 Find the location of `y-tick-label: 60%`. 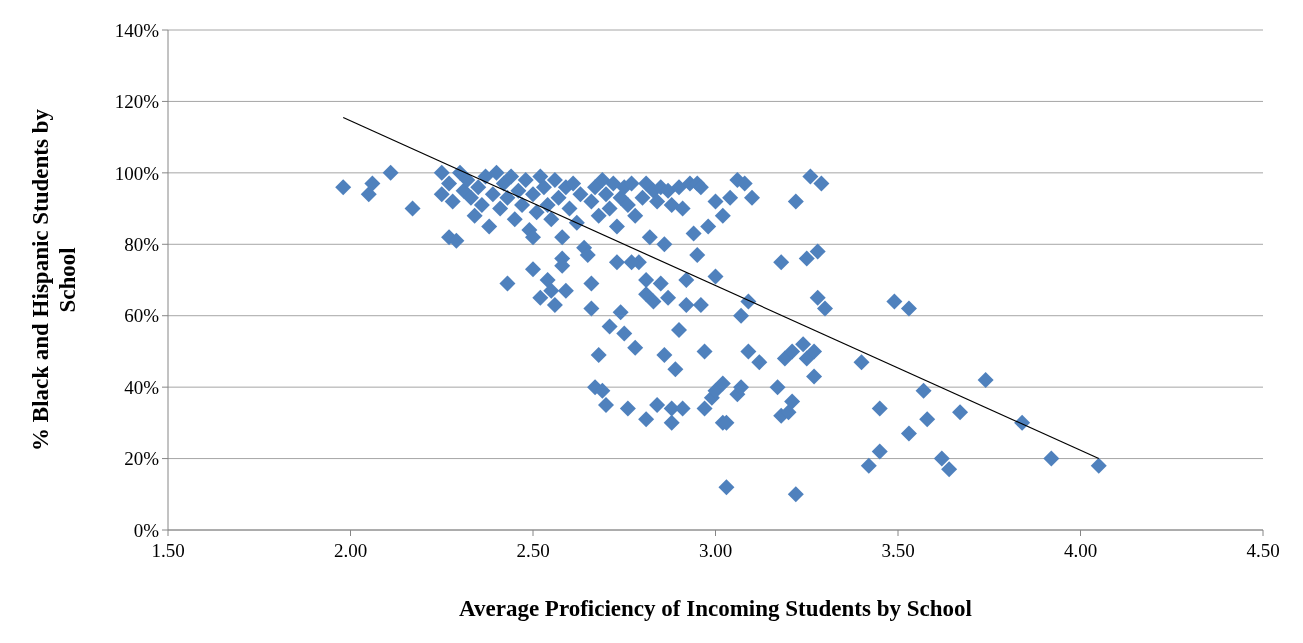

y-tick-label: 60% is located at coordinates (142, 316).